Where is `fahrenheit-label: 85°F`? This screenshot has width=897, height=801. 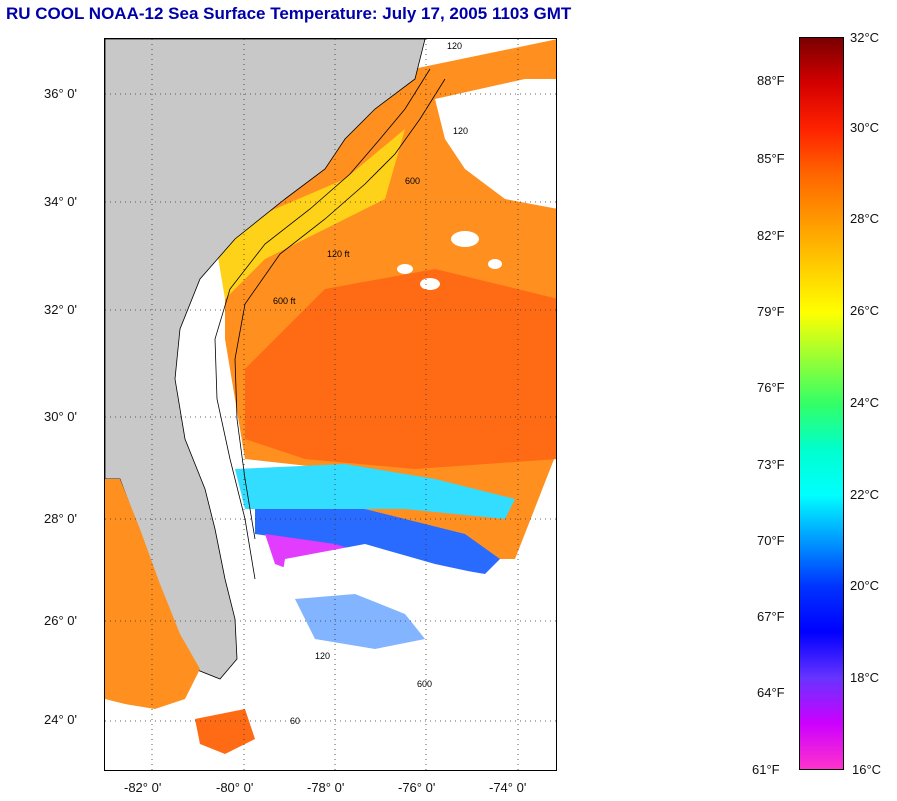
fahrenheit-label: 85°F is located at coordinates (771, 158).